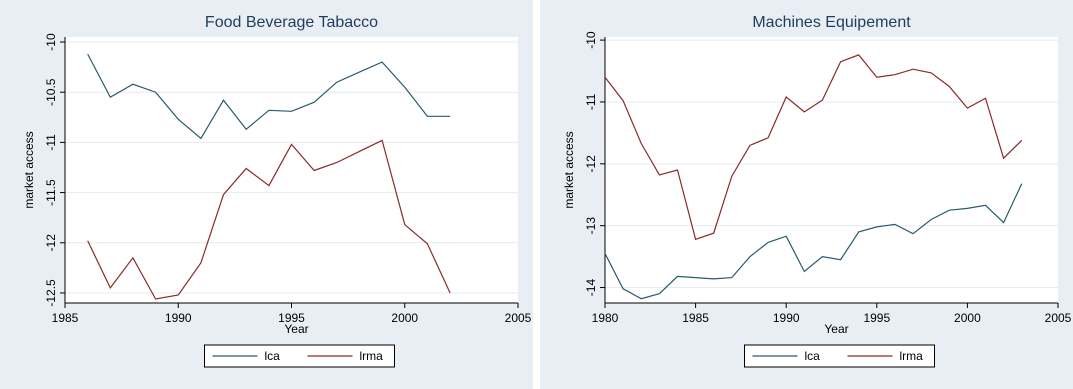 This screenshot has width=1073, height=389. I want to click on y-tick-label: -14, so click(591, 288).